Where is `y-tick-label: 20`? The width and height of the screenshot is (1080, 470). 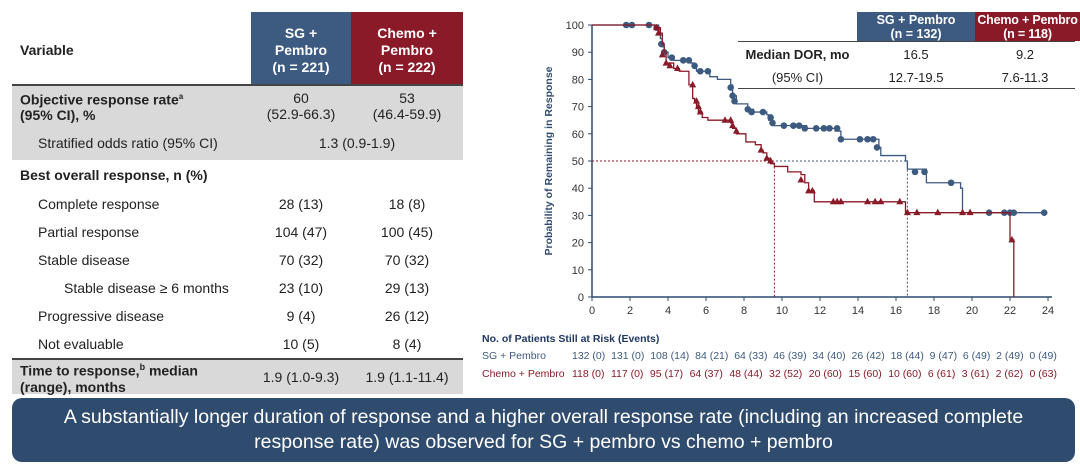 y-tick-label: 20 is located at coordinates (578, 244).